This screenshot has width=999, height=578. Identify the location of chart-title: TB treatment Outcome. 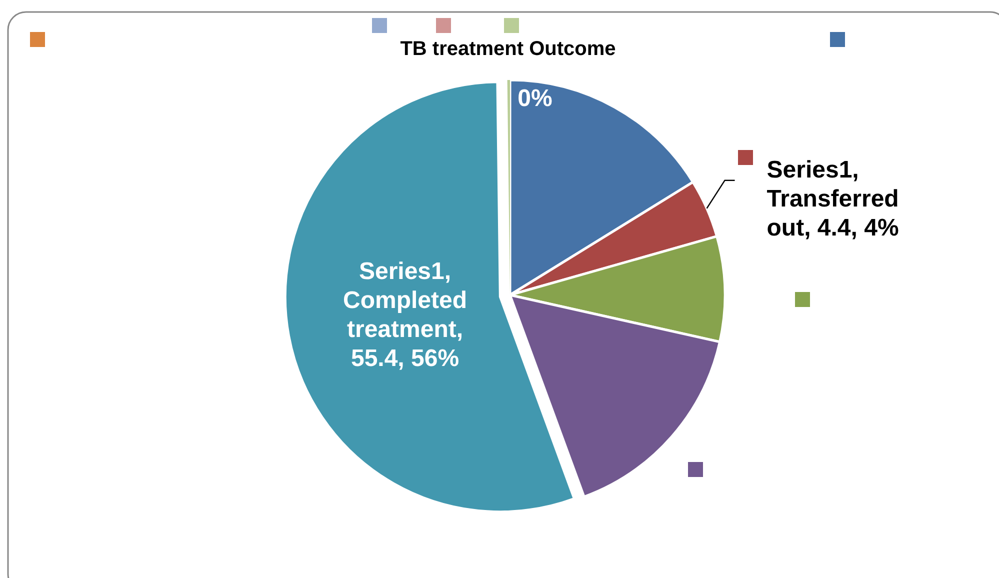
(508, 49).